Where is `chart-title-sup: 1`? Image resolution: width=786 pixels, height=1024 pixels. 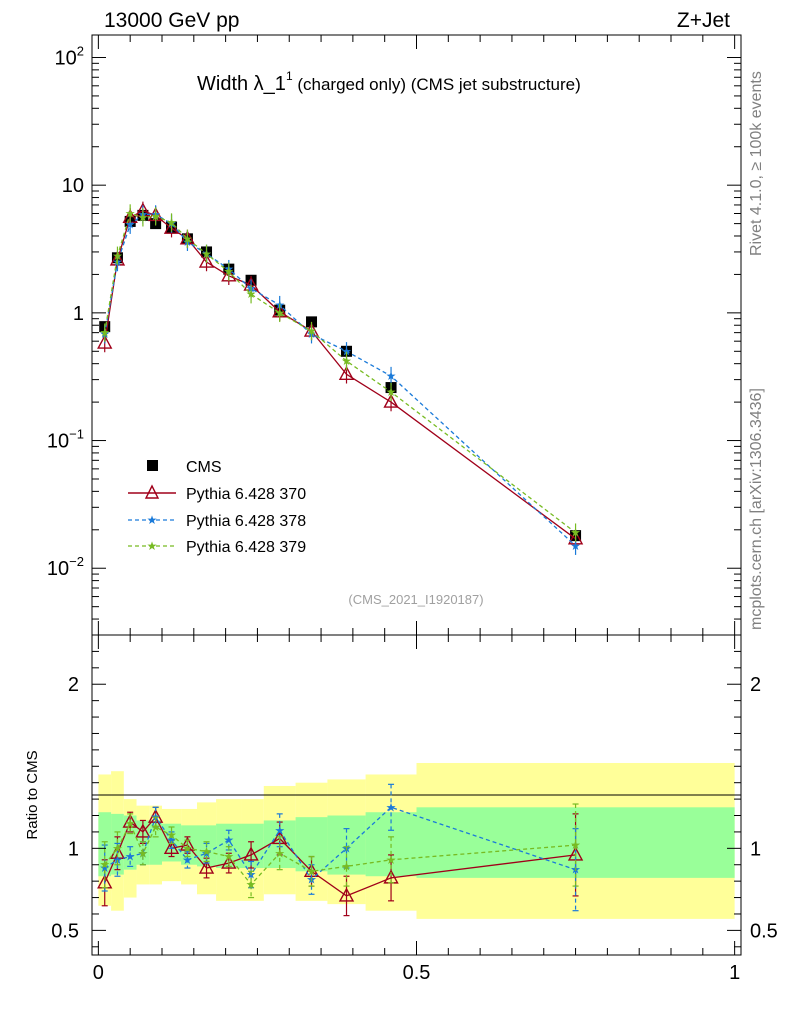
chart-title-sup: 1 is located at coordinates (289, 76).